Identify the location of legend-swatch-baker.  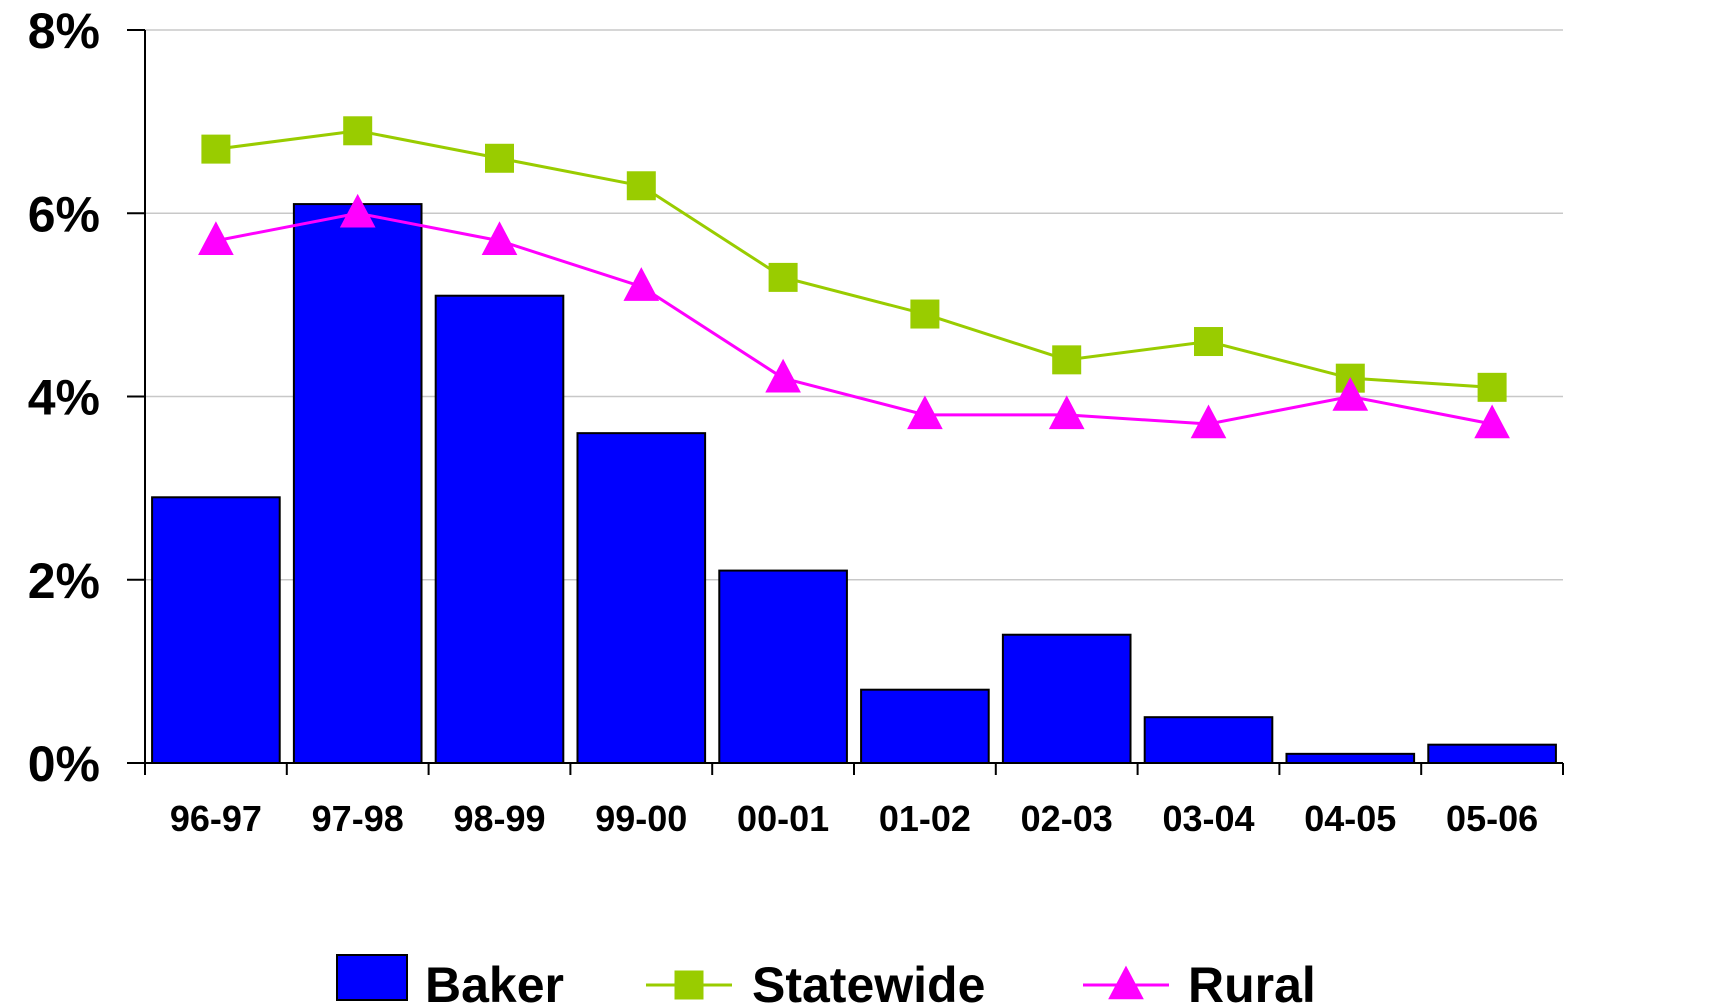
(372, 977).